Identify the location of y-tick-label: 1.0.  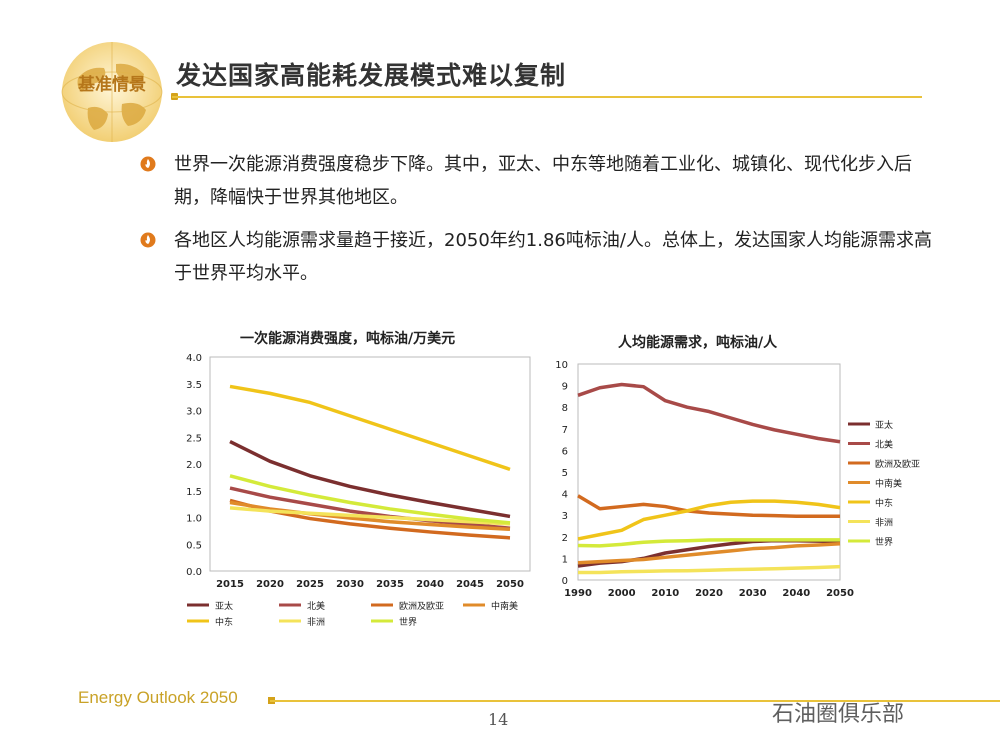
(194, 519).